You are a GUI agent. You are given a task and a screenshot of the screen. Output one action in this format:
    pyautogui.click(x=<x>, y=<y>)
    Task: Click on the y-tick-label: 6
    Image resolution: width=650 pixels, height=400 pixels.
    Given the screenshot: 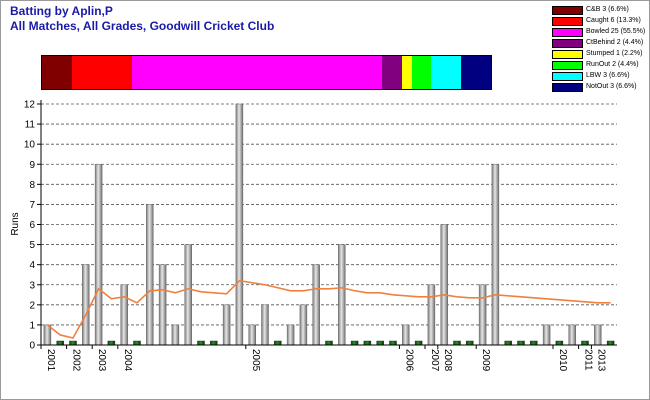 What is the action you would take?
    pyautogui.click(x=32, y=225)
    